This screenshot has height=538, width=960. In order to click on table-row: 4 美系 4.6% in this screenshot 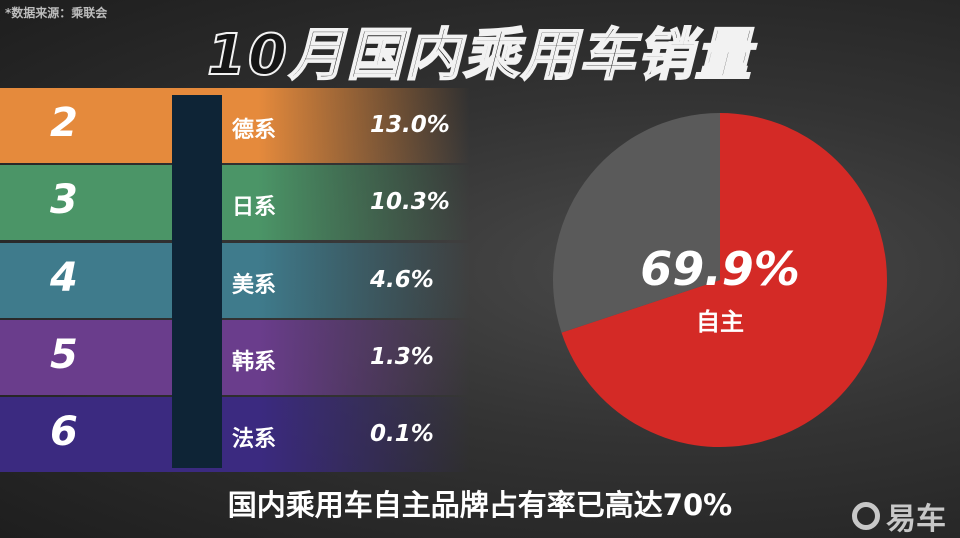, I will do `click(235, 280)`.